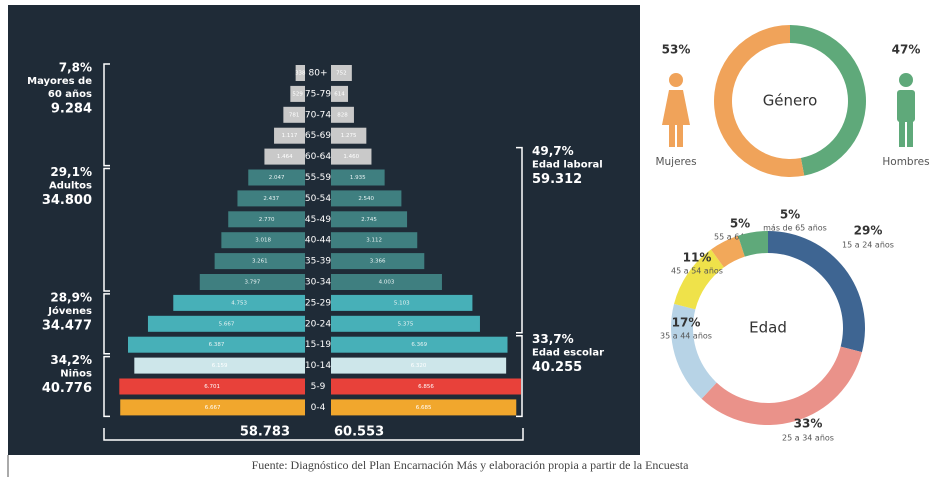  I want to click on donut-title: Edad, so click(768, 328).